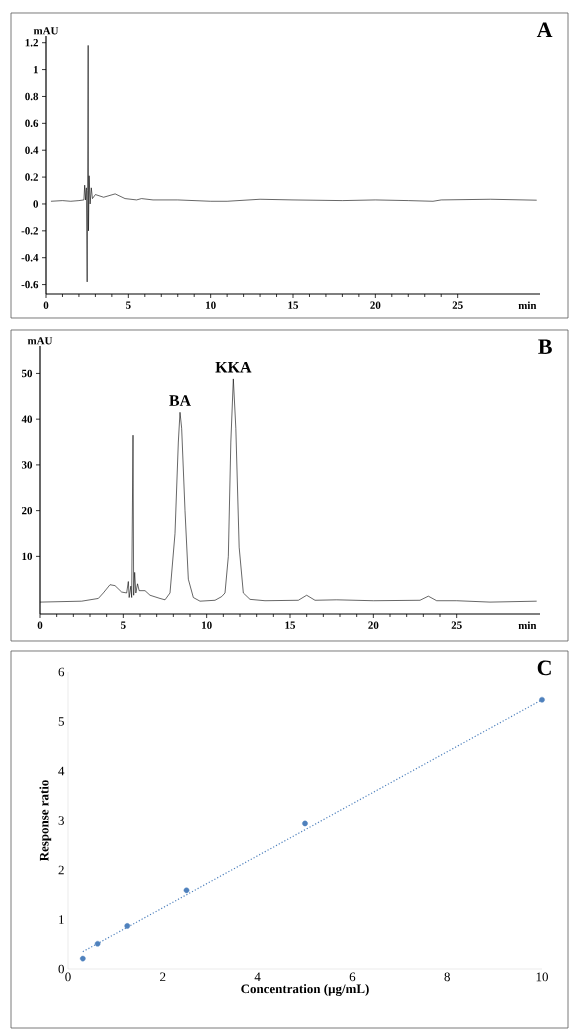  Describe the element at coordinates (180, 400) in the screenshot. I see `annotation: BA` at that location.